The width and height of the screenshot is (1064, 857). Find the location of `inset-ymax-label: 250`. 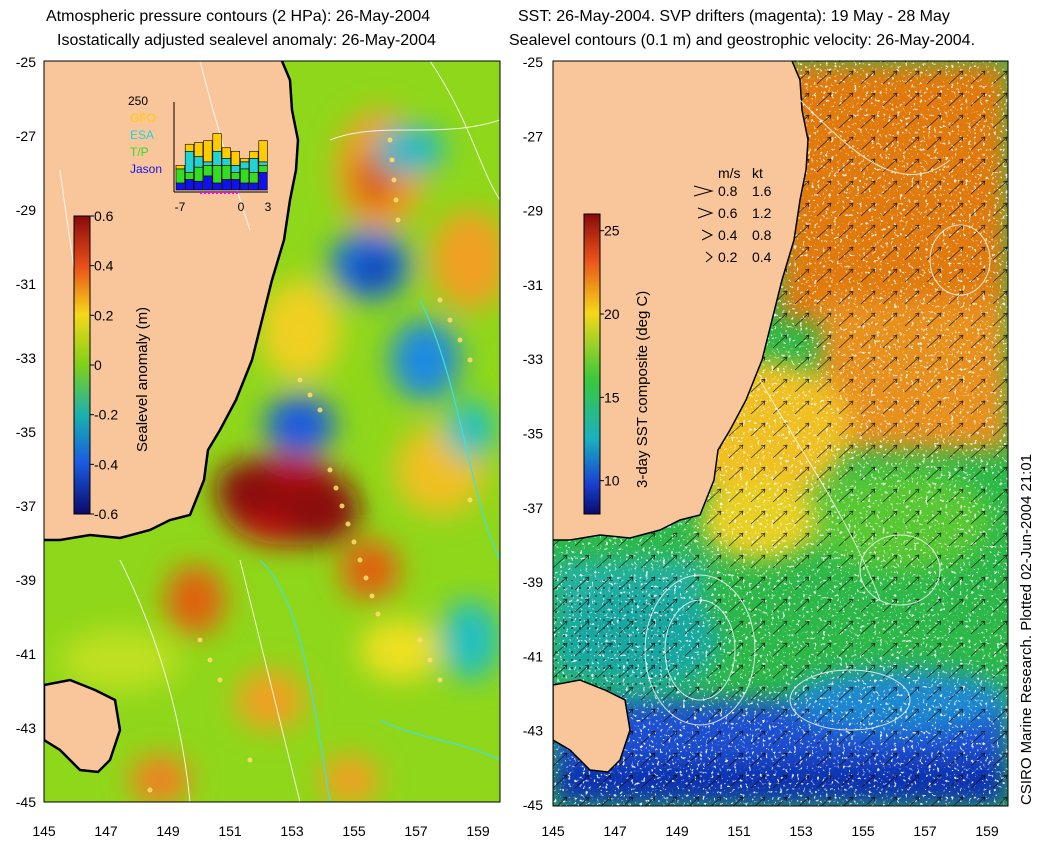

inset-ymax-label: 250 is located at coordinates (138, 101).